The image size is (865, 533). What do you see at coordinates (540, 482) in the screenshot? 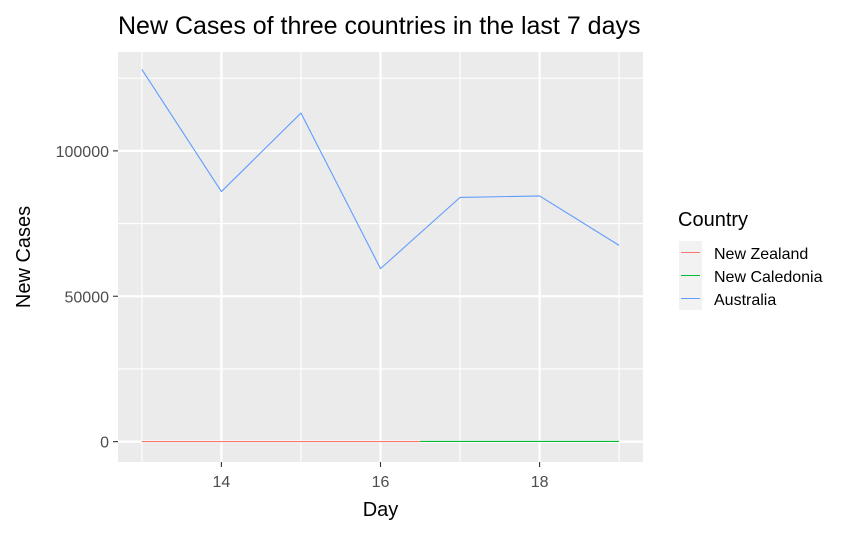
I see `x-tick-label: 18` at bounding box center [540, 482].